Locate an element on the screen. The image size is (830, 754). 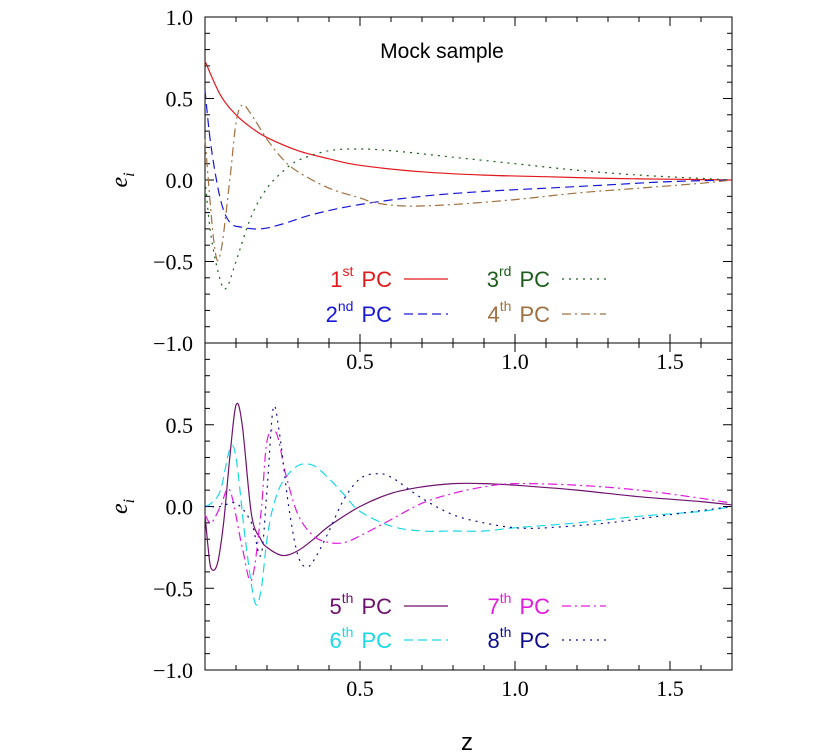
series-line-3rd is located at coordinates (468, 219).